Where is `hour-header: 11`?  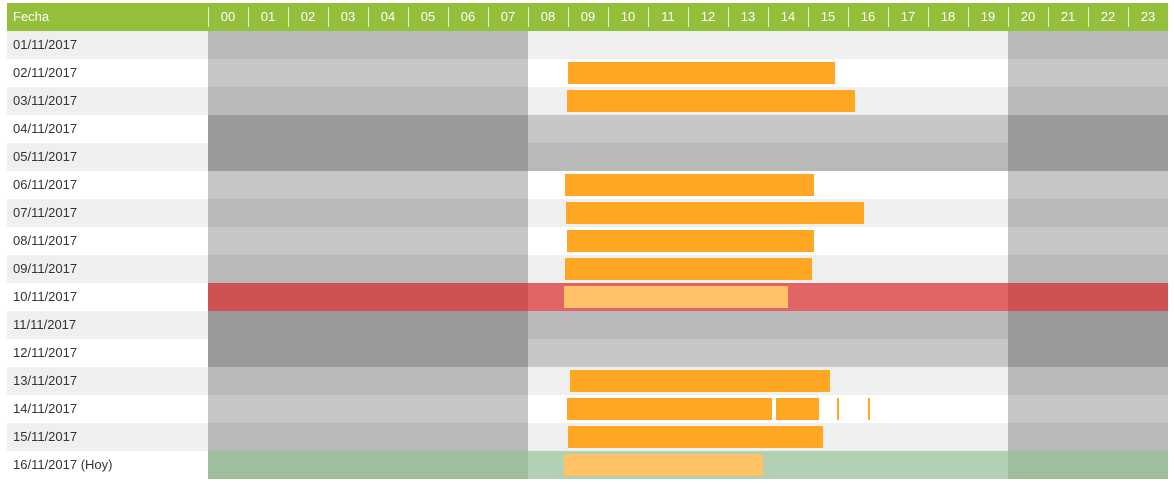 hour-header: 11 is located at coordinates (668, 16).